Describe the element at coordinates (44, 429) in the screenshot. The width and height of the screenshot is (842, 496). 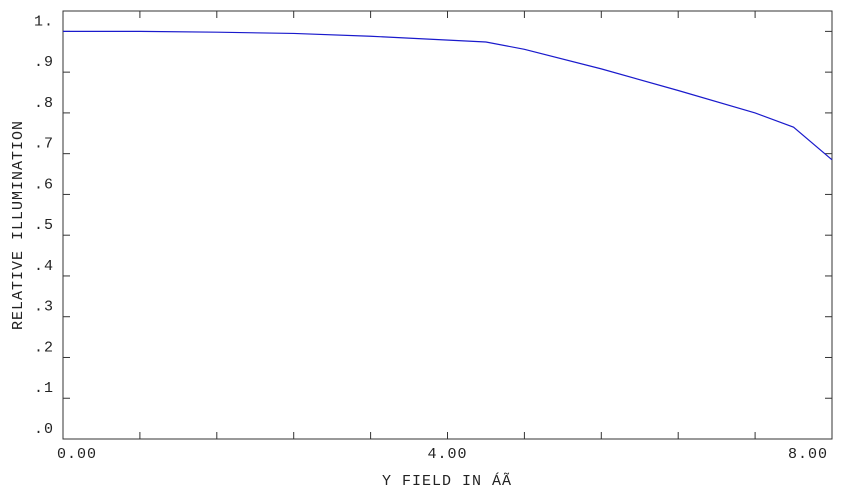
I see `y-tick-label: .0` at that location.